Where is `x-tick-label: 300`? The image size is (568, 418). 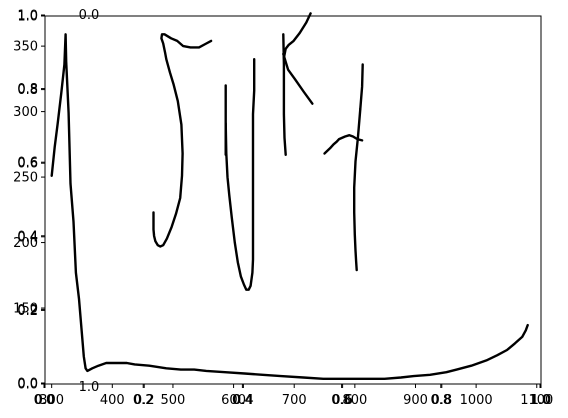 x-tick-label: 300 is located at coordinates (51, 400).